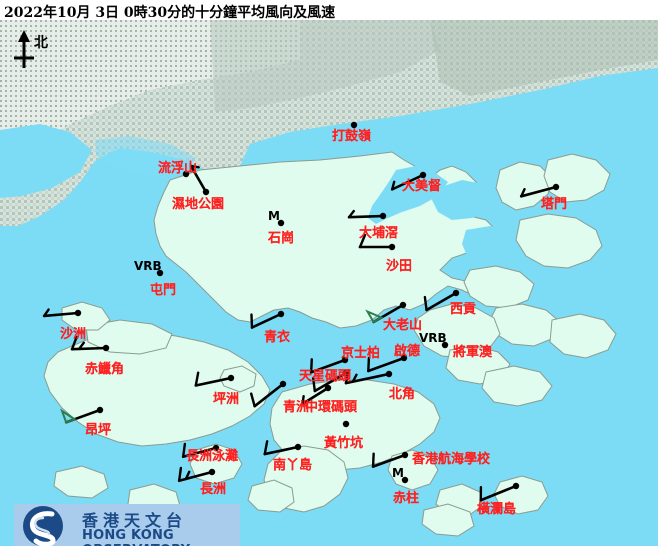  What do you see at coordinates (24, 49) in the screenshot?
I see `north-arrow-icon` at bounding box center [24, 49].